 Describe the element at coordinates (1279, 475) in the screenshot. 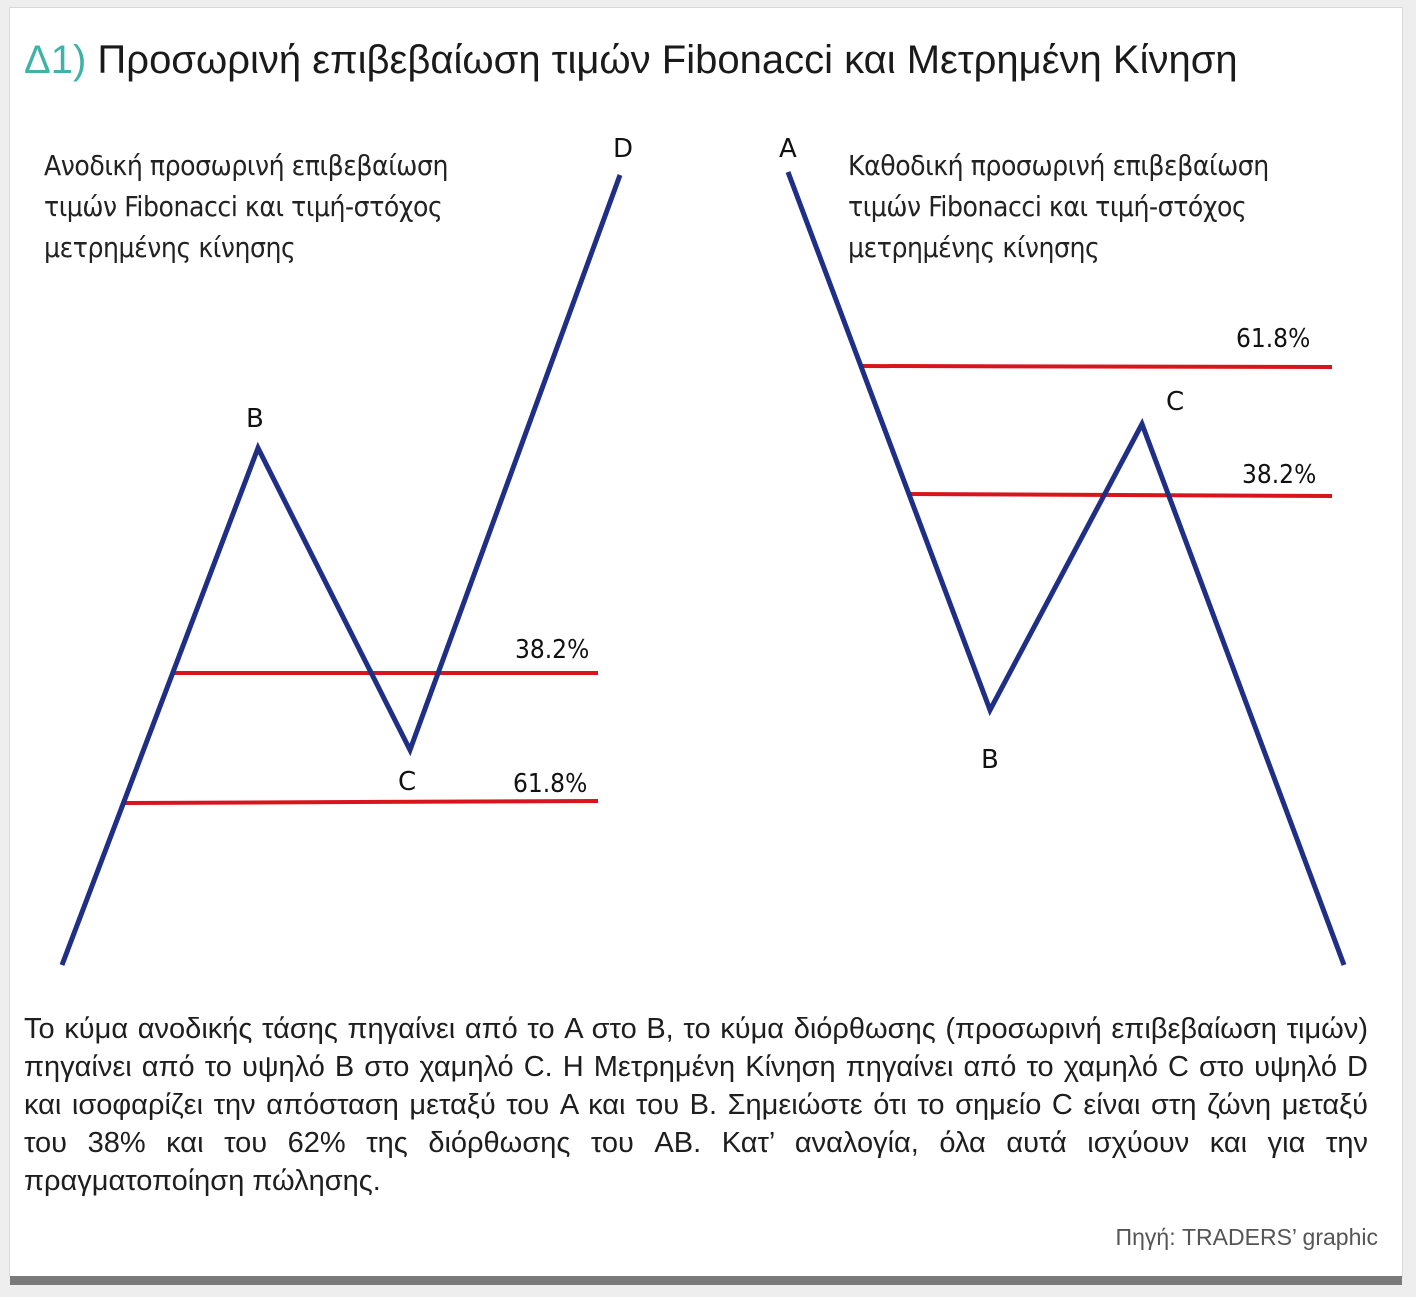

I see `right-level-38-label: 38.2%` at that location.